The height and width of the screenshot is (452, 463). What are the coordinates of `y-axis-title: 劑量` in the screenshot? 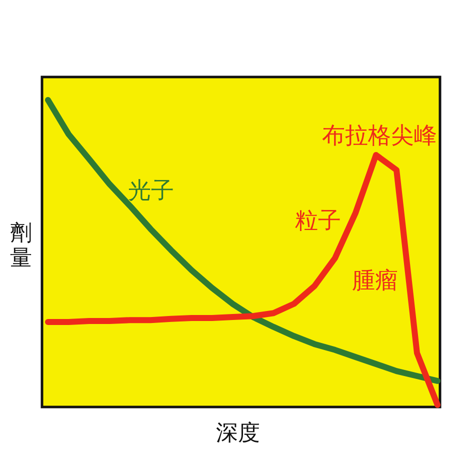 It's located at (21, 246).